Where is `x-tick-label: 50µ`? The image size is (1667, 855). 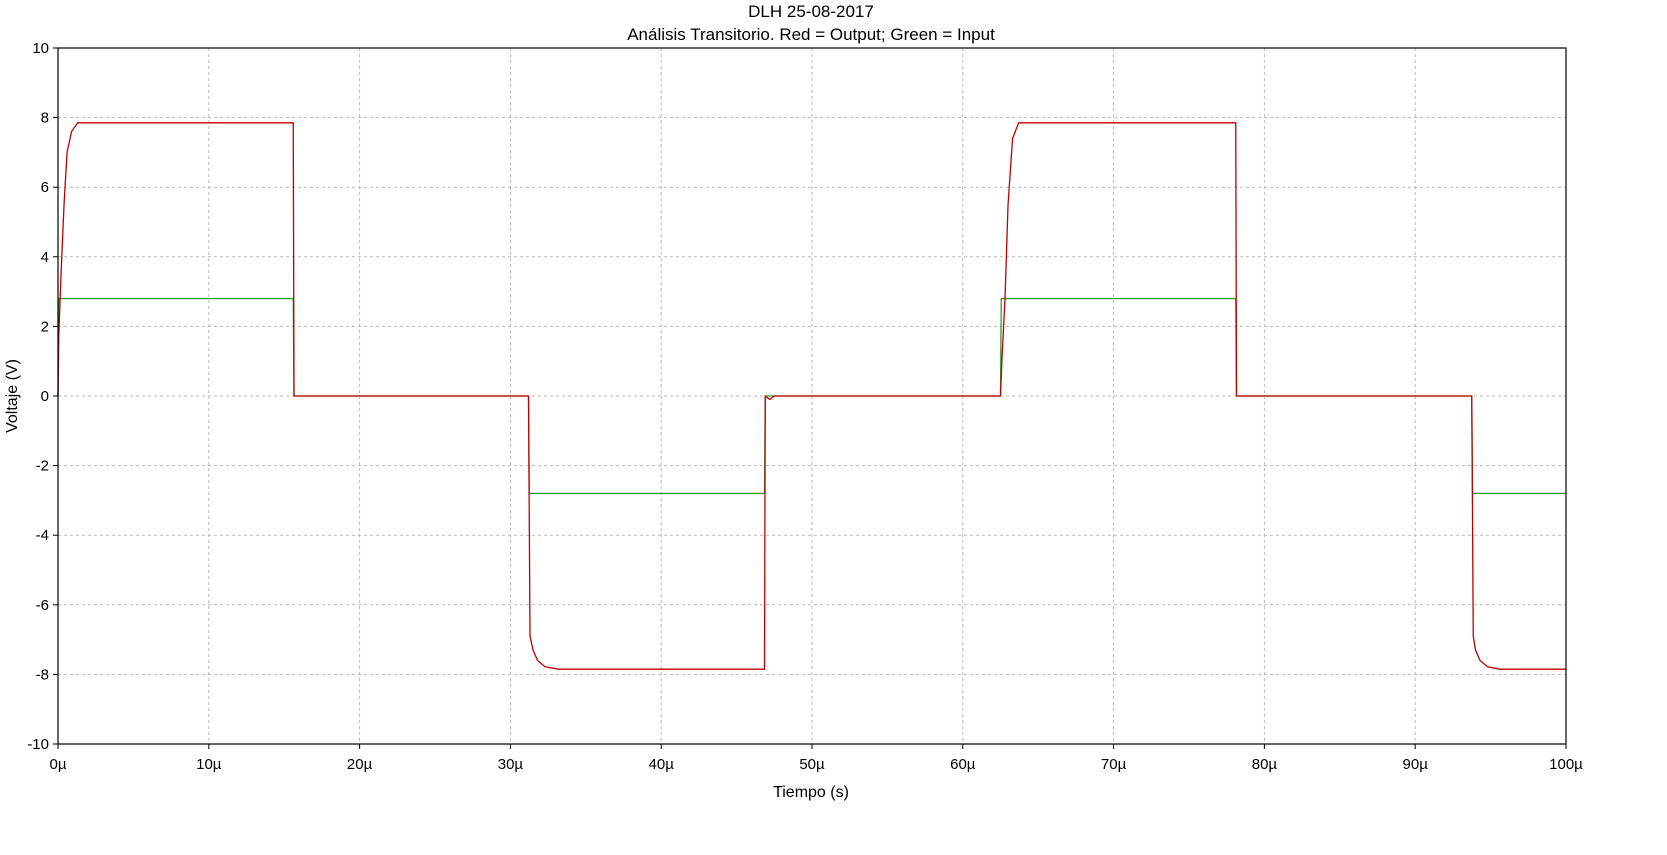 x-tick-label: 50µ is located at coordinates (812, 764).